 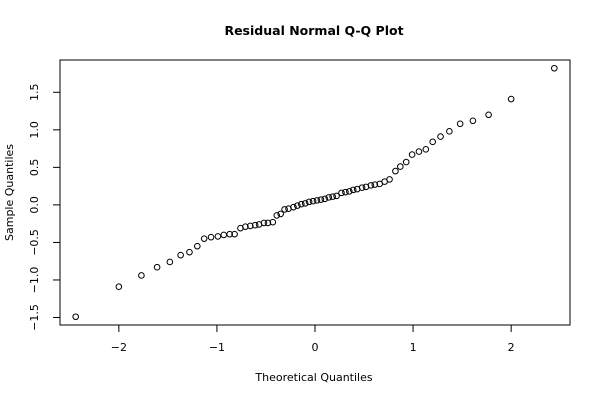 What do you see at coordinates (217, 347) in the screenshot?
I see `x-tick-label: −1` at bounding box center [217, 347].